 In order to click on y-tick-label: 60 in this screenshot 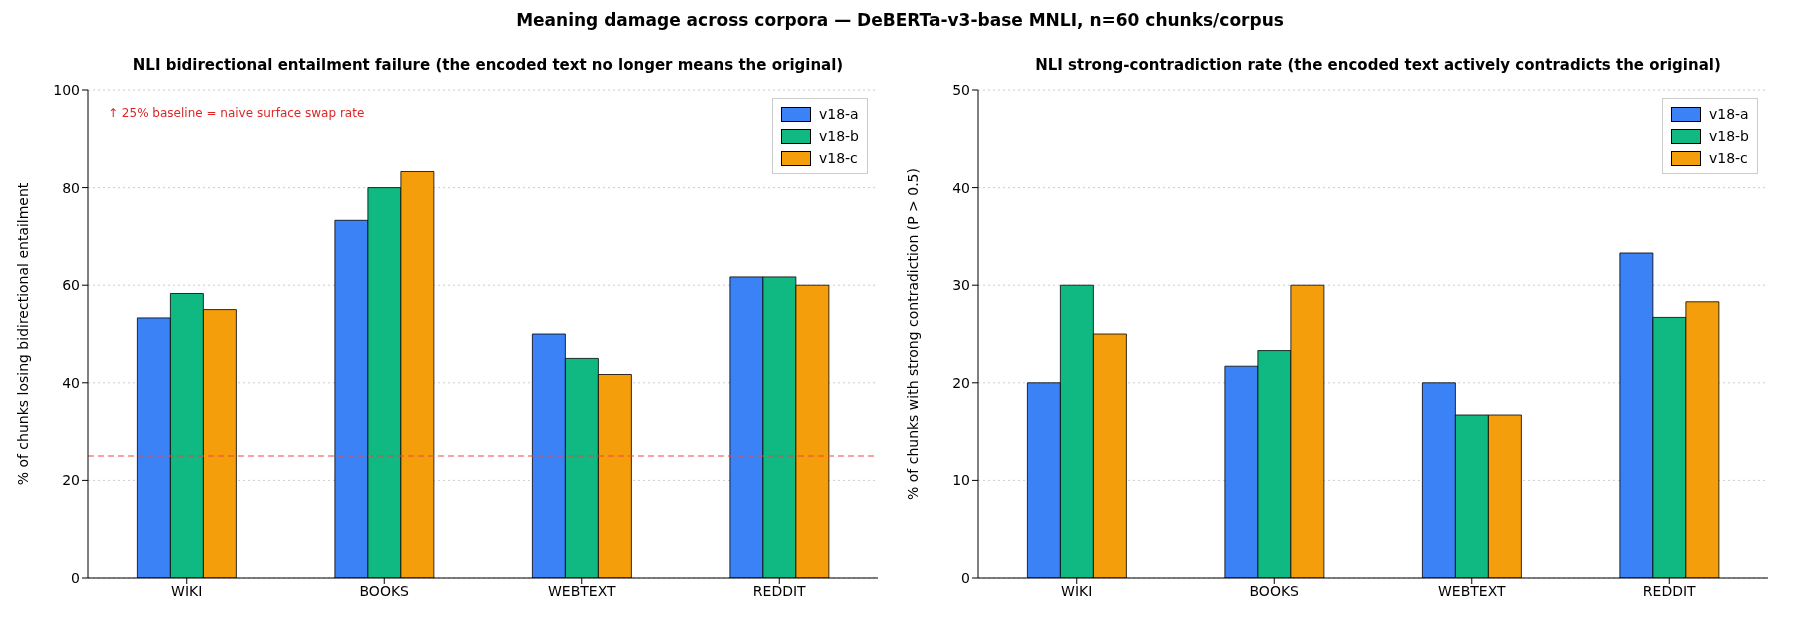, I will do `click(71, 285)`.